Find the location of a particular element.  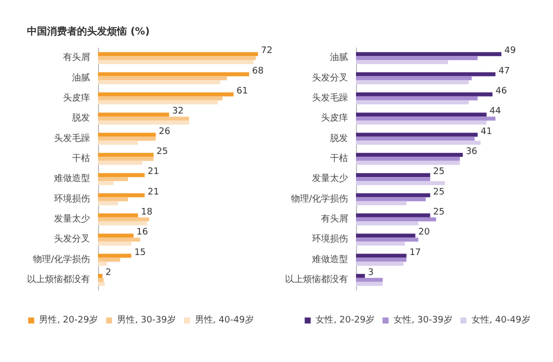

data-label: 46 is located at coordinates (501, 91).